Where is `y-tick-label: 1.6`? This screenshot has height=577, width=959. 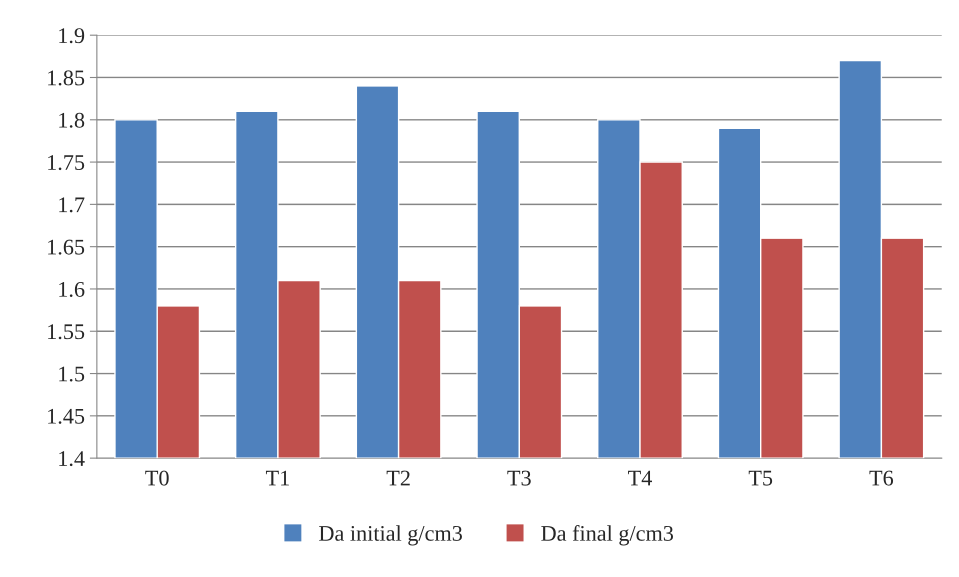 y-tick-label: 1.6 is located at coordinates (71, 289).